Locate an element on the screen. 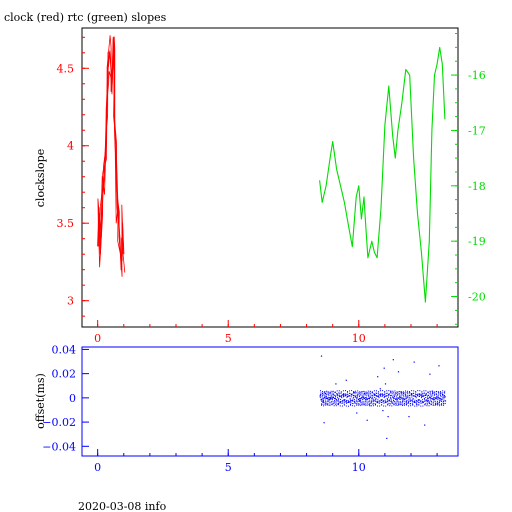 The height and width of the screenshot is (512, 512). clock-slope-strand is located at coordinates (111, 151).